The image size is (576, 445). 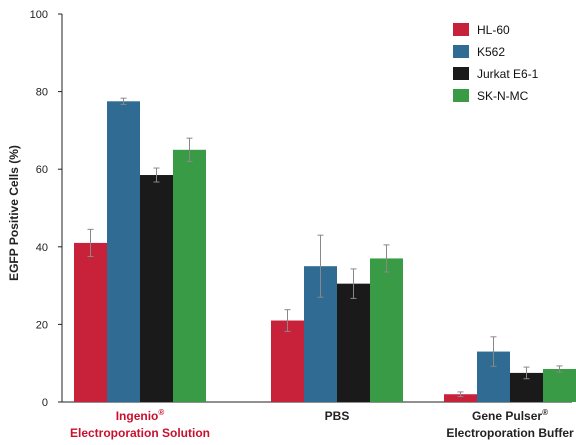 I want to click on y-tick-label: 0, so click(x=45, y=403).